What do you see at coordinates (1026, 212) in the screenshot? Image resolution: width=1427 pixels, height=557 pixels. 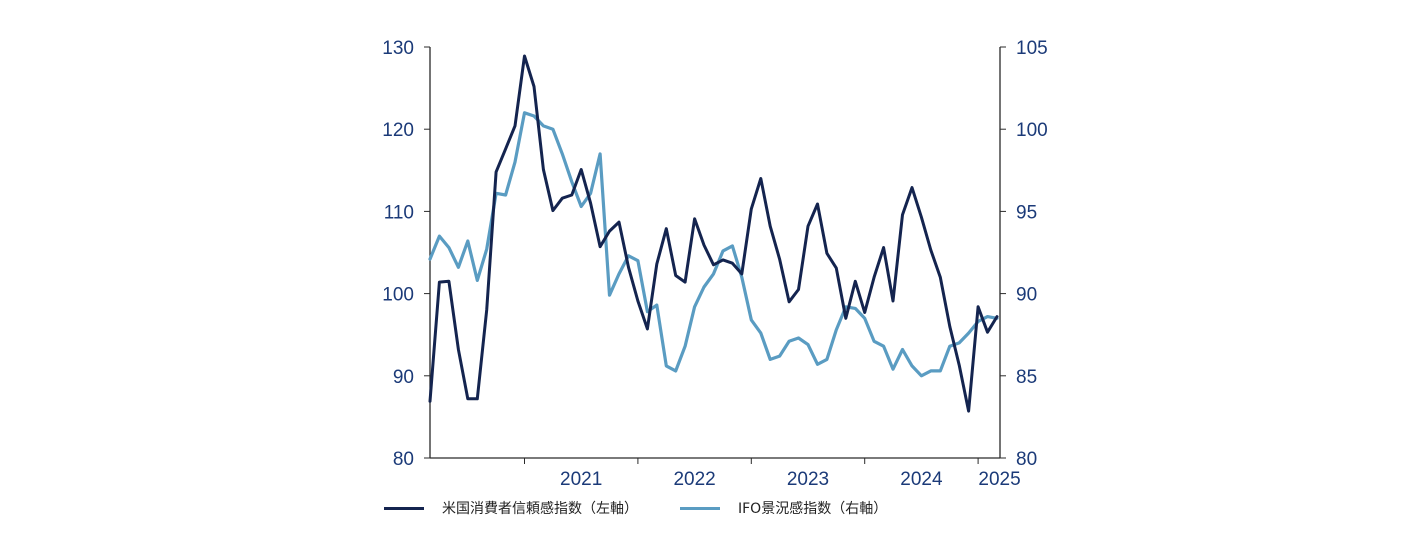 I see `right-y-tick-label: 95` at bounding box center [1026, 212].